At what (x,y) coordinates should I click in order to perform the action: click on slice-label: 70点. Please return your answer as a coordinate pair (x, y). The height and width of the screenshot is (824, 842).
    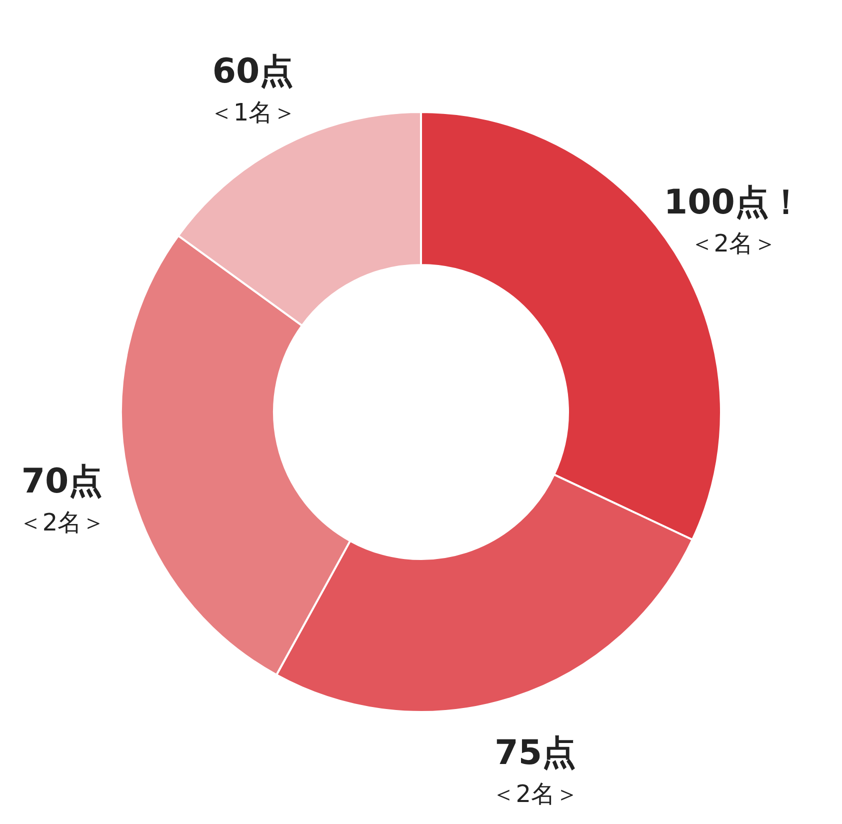
    Looking at the image, I should click on (62, 482).